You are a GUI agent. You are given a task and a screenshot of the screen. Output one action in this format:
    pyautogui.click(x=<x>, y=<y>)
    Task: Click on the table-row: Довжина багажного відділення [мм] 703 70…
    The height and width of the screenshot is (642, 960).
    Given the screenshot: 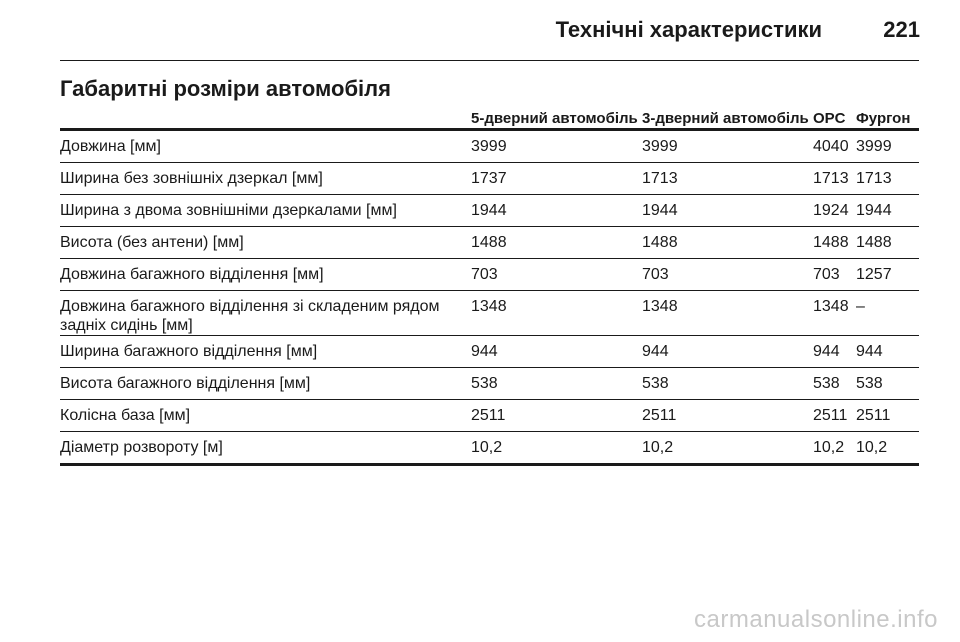 What is the action you would take?
    pyautogui.click(x=489, y=274)
    